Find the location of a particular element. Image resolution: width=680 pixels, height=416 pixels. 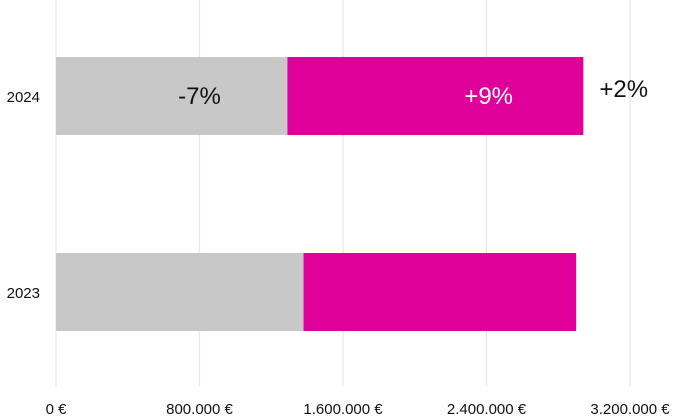

total-change-label: +2% is located at coordinates (623, 89).